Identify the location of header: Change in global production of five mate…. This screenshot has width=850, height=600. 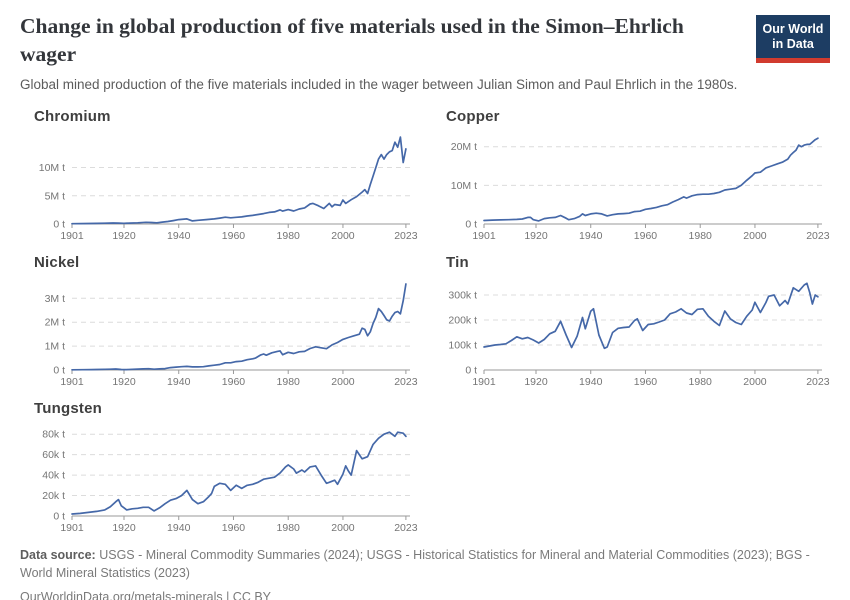
(425, 53).